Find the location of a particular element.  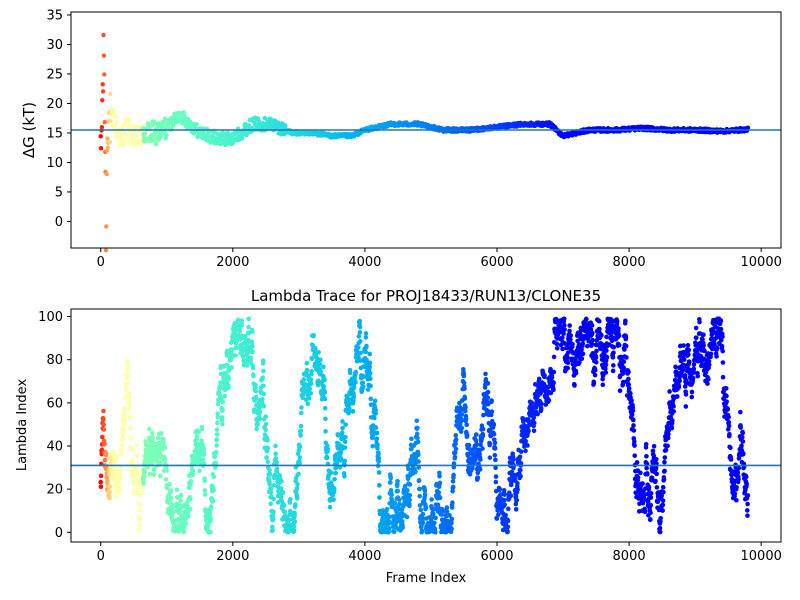

bottom-x-tick-label: 4000 is located at coordinates (364, 556).